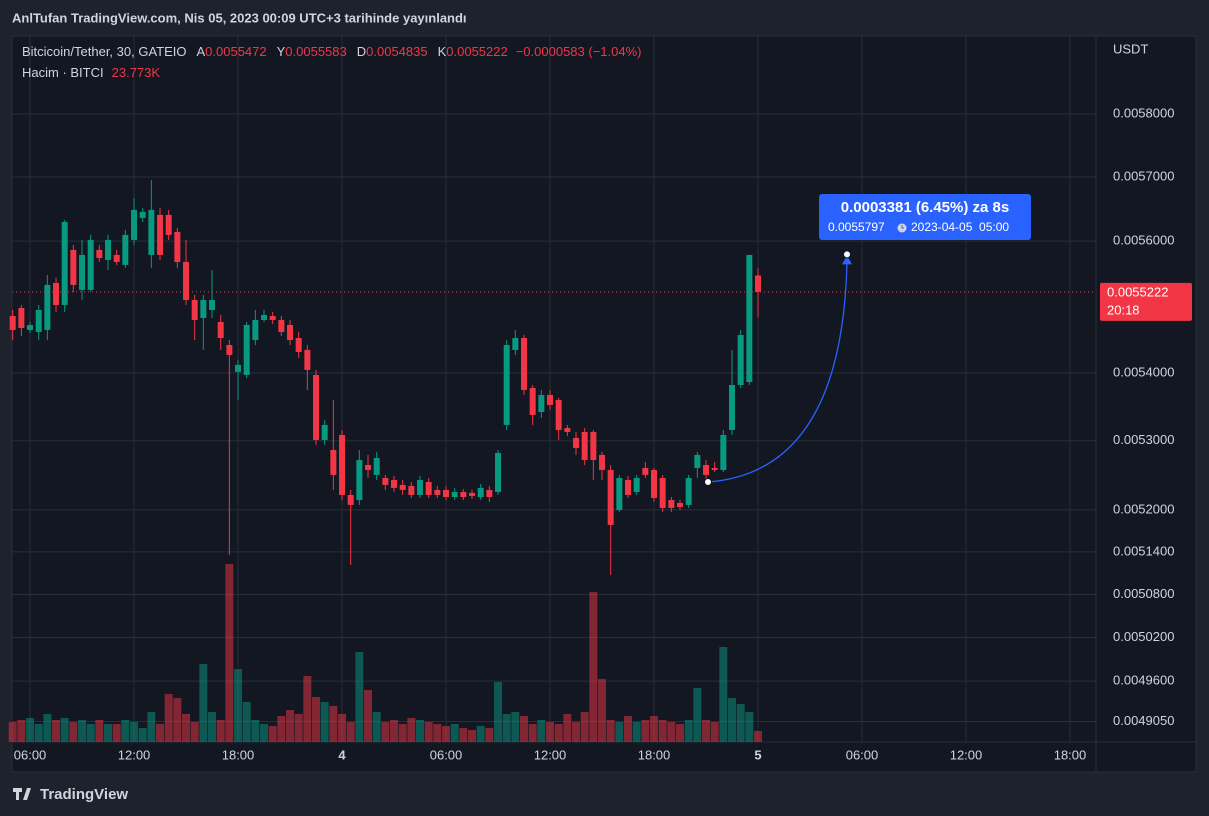 The height and width of the screenshot is (816, 1209). I want to click on y-tick-label: 0.0057000, so click(1143, 175).